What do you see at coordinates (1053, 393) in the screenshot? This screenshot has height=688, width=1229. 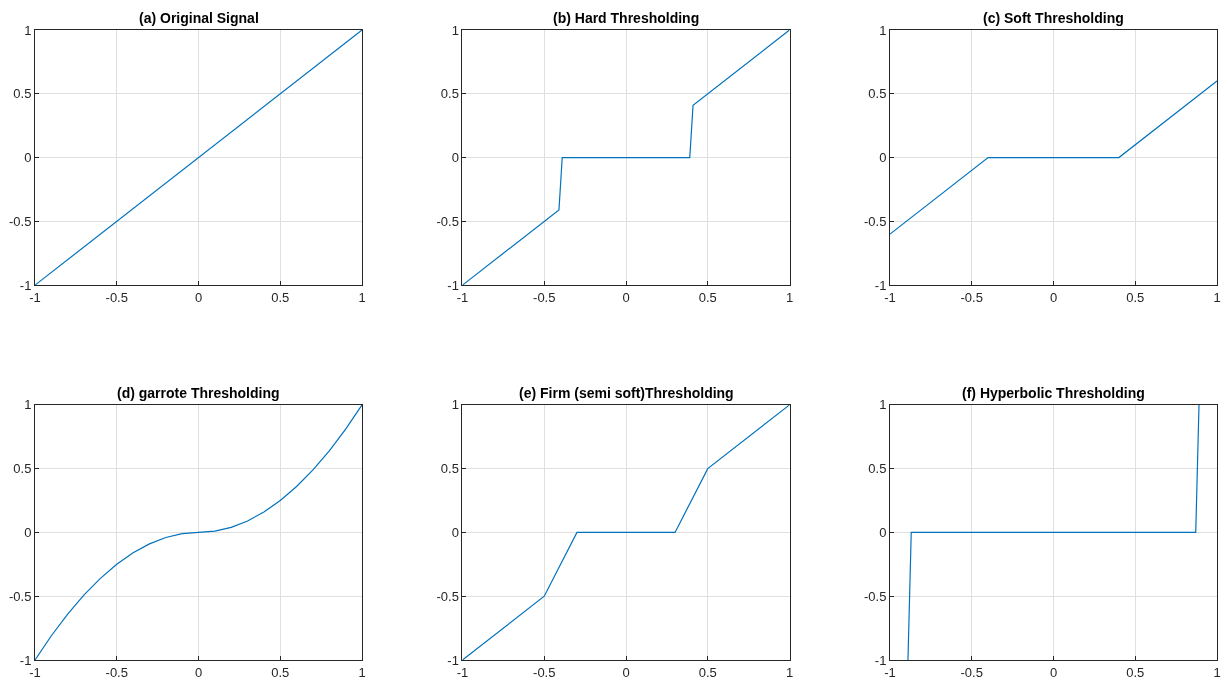 I see `chart-title: (f) Hyperbolic Thresholding` at bounding box center [1053, 393].